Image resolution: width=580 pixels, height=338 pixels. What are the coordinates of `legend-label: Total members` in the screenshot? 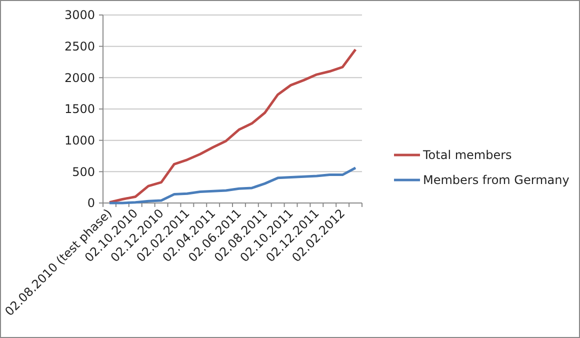 It's located at (467, 155).